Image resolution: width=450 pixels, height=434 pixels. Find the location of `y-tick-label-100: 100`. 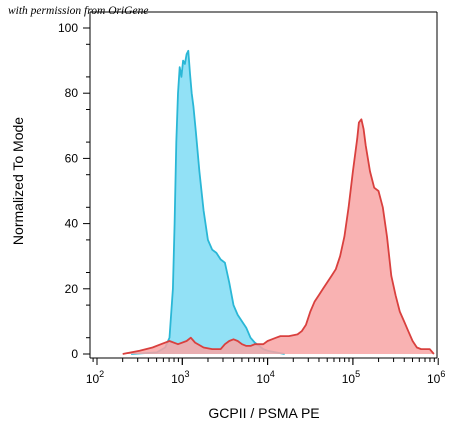

y-tick-label-100: 100 is located at coordinates (68, 28).